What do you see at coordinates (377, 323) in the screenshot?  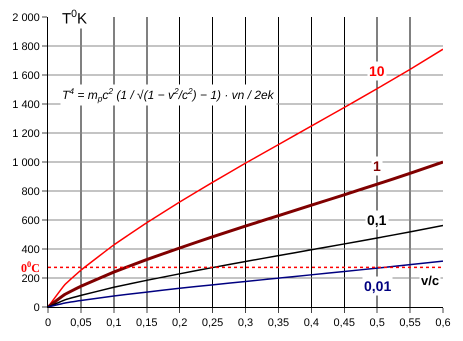 I see `x-tick-label: 0,5` at bounding box center [377, 323].